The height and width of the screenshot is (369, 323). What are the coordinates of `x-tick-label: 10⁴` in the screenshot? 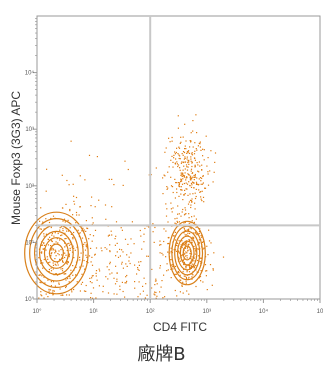 It's located at (264, 311).